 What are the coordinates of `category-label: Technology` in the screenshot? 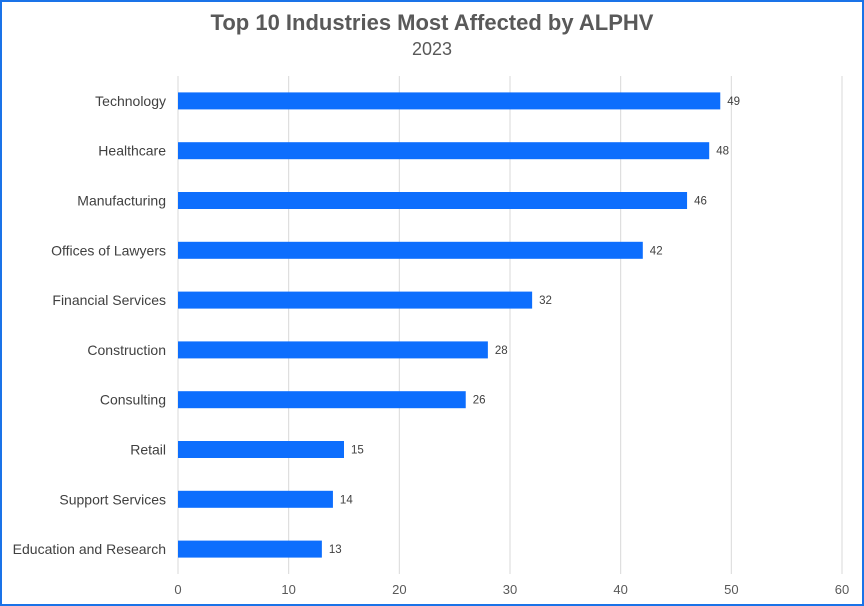 It's located at (130, 101).